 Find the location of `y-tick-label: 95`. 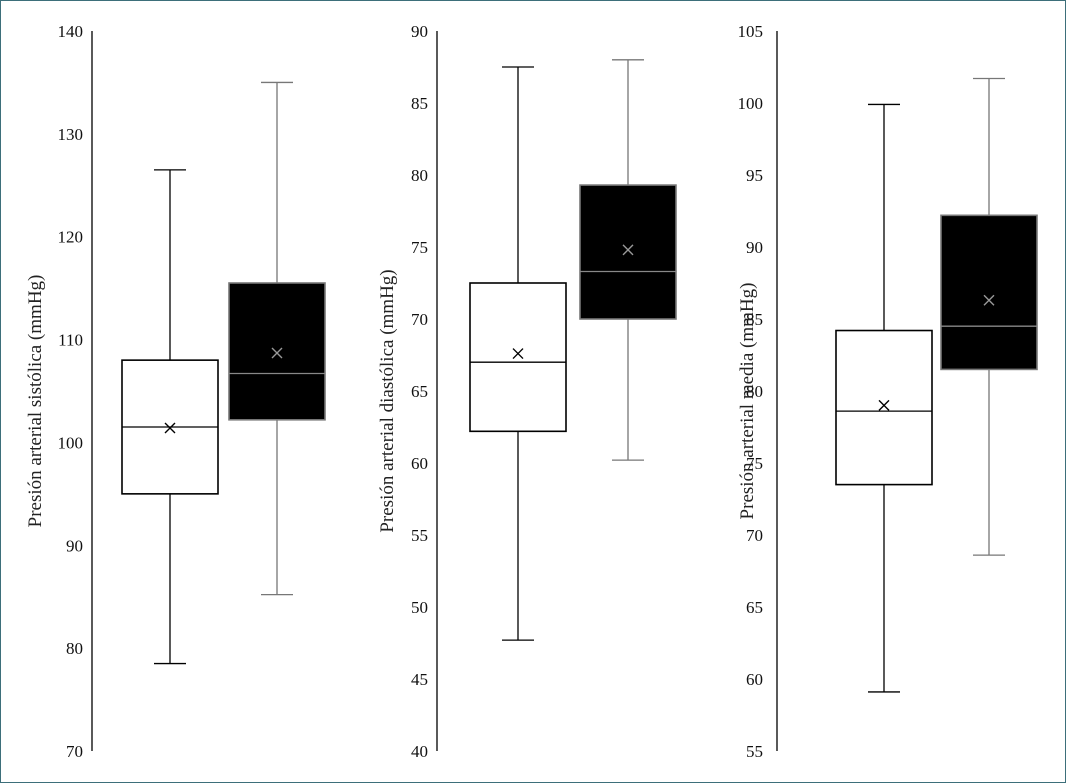

y-tick-label: 95 is located at coordinates (754, 175).